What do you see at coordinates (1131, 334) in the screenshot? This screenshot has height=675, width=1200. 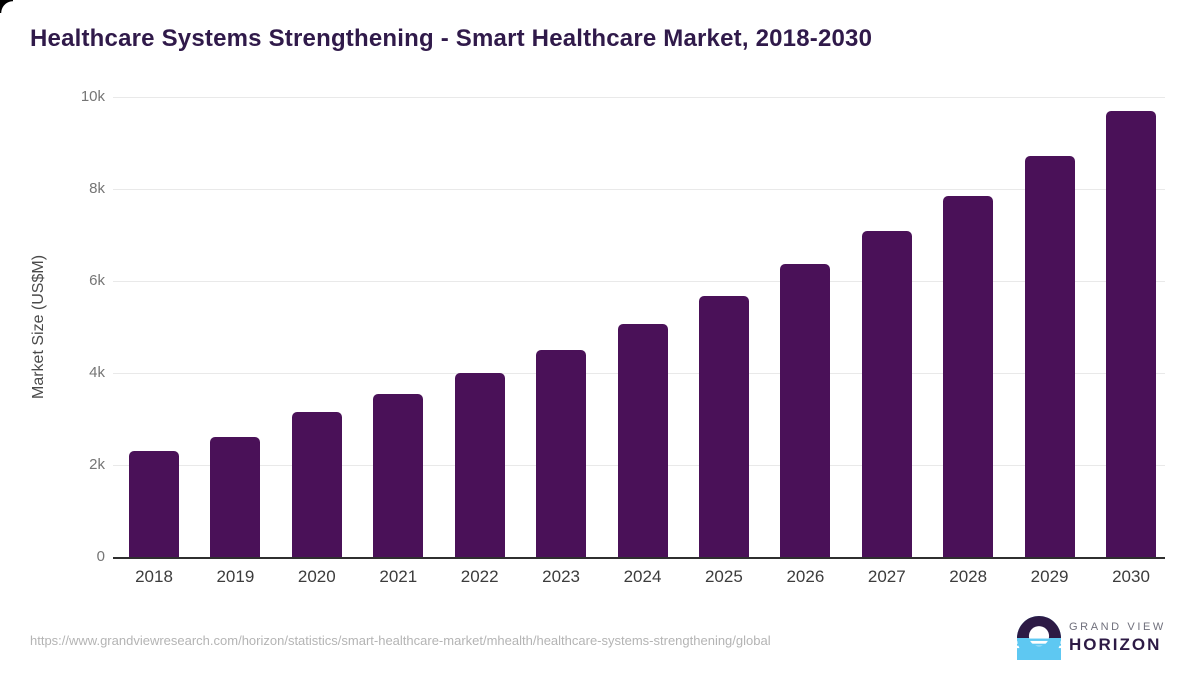 I see `bar-2030` at bounding box center [1131, 334].